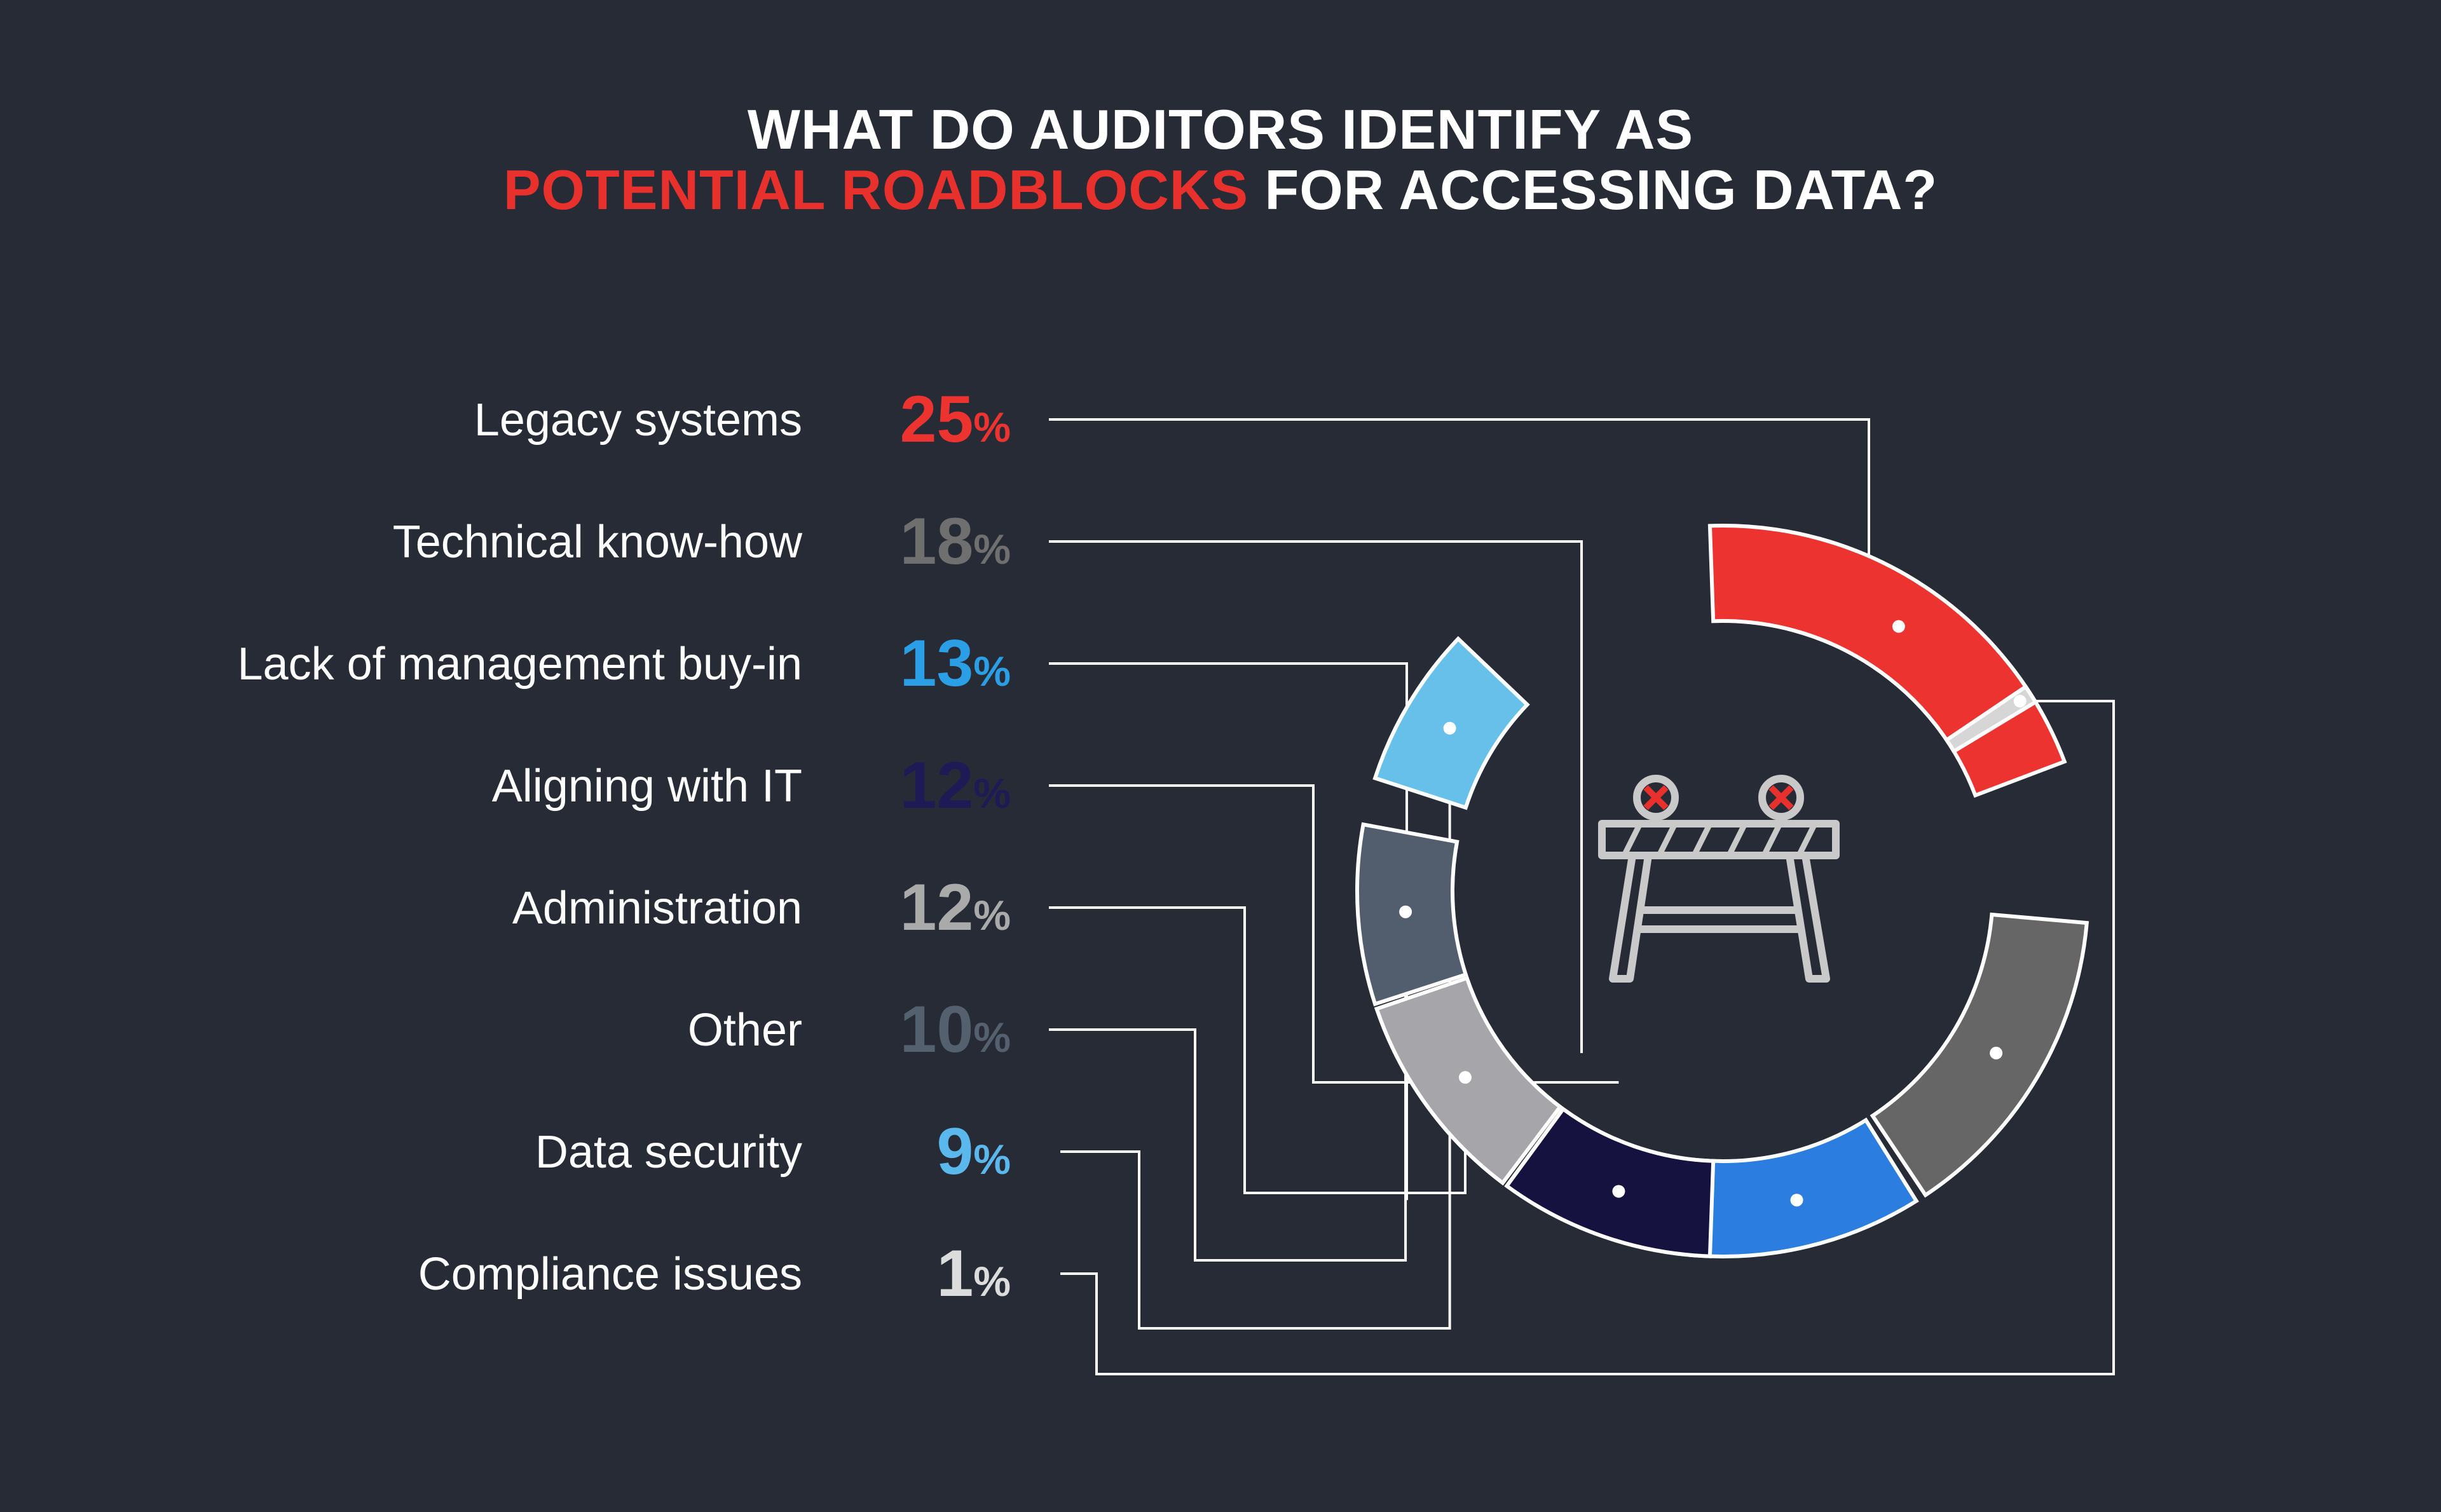  Describe the element at coordinates (955, 541) in the screenshot. I see `value-label-technical-know-how: 18%` at that location.